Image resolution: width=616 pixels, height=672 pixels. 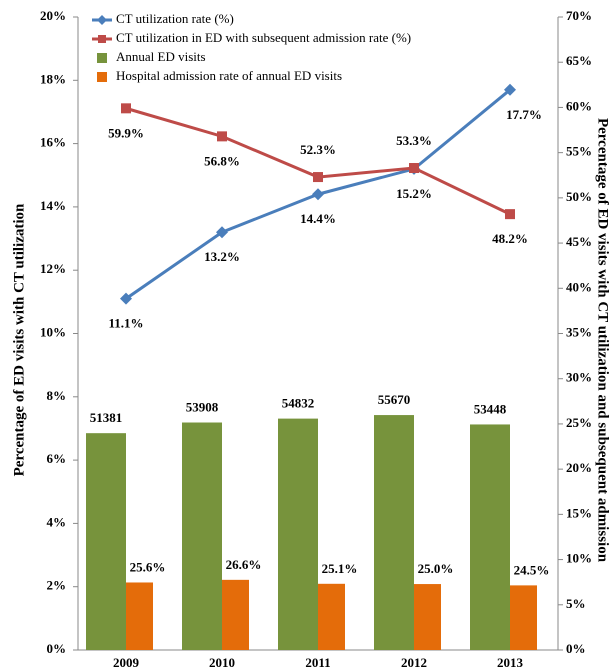 What do you see at coordinates (579, 196) in the screenshot?
I see `y2-tick-label: 50%` at bounding box center [579, 196].